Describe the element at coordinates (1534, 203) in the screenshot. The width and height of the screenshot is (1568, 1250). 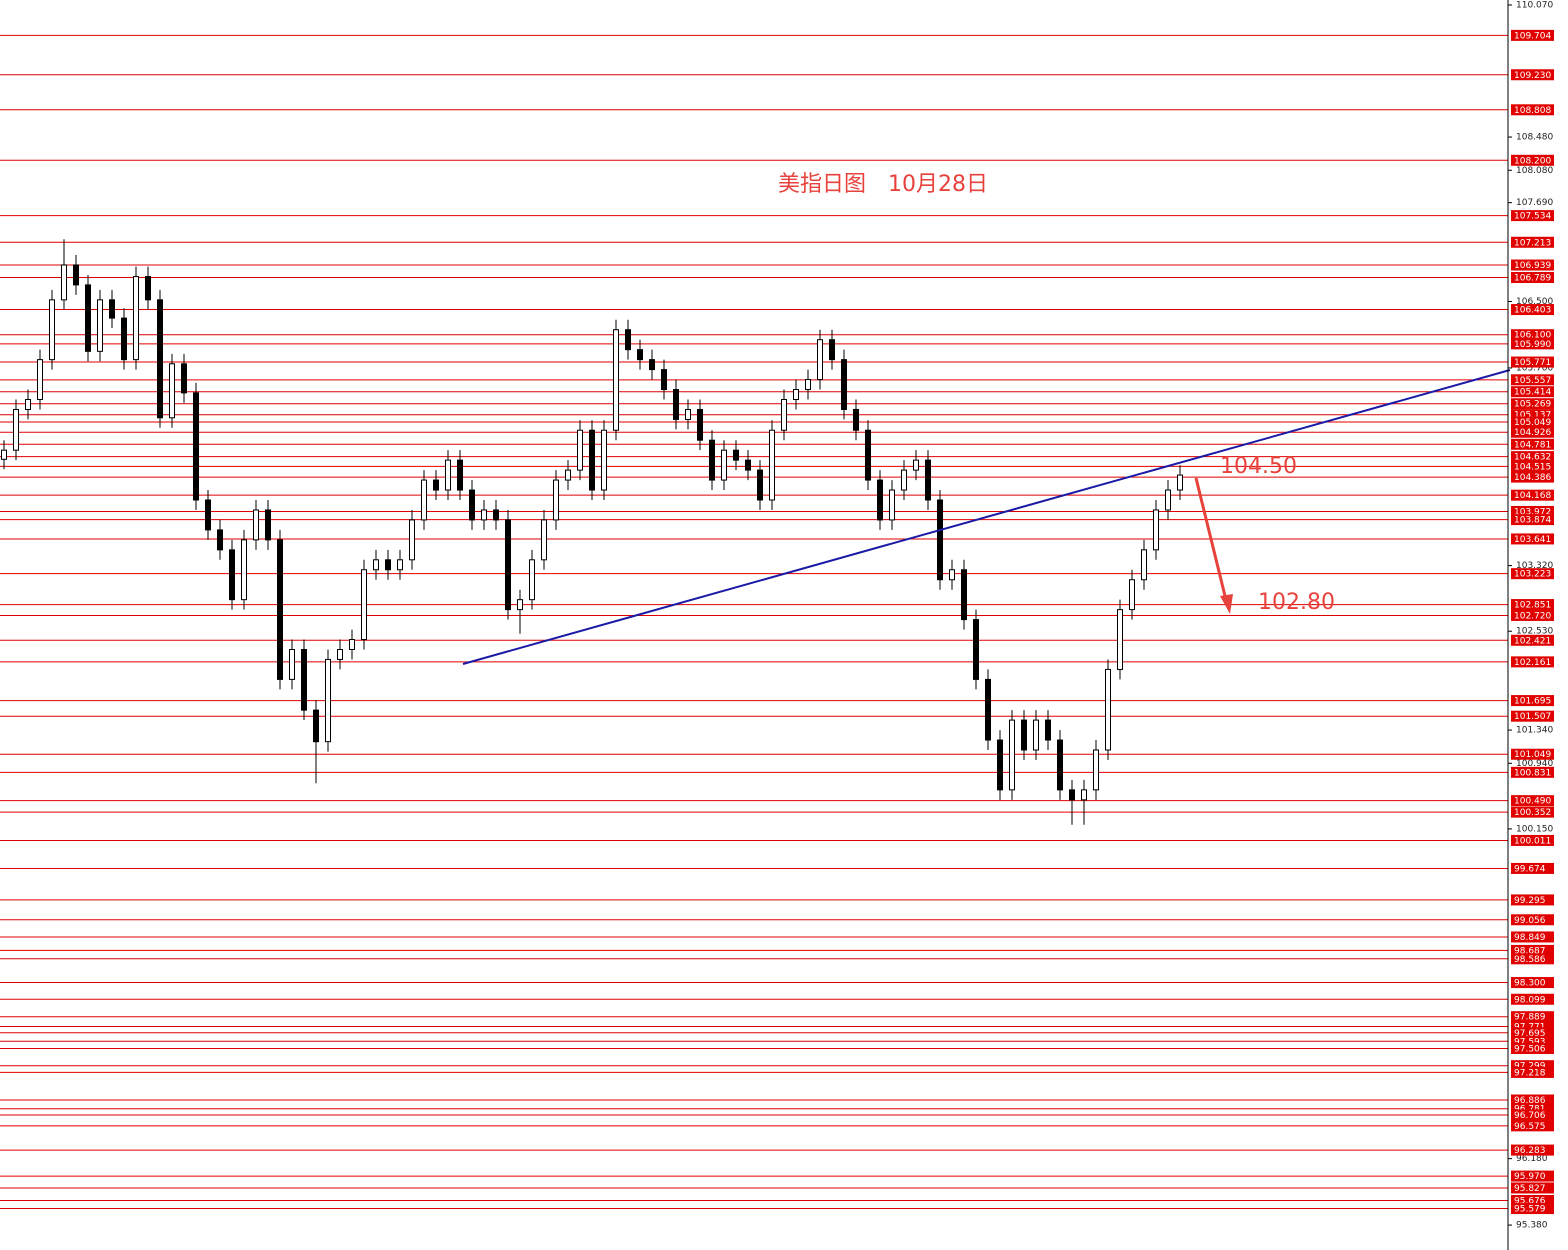
I see `y-tick-label: 107.690` at that location.